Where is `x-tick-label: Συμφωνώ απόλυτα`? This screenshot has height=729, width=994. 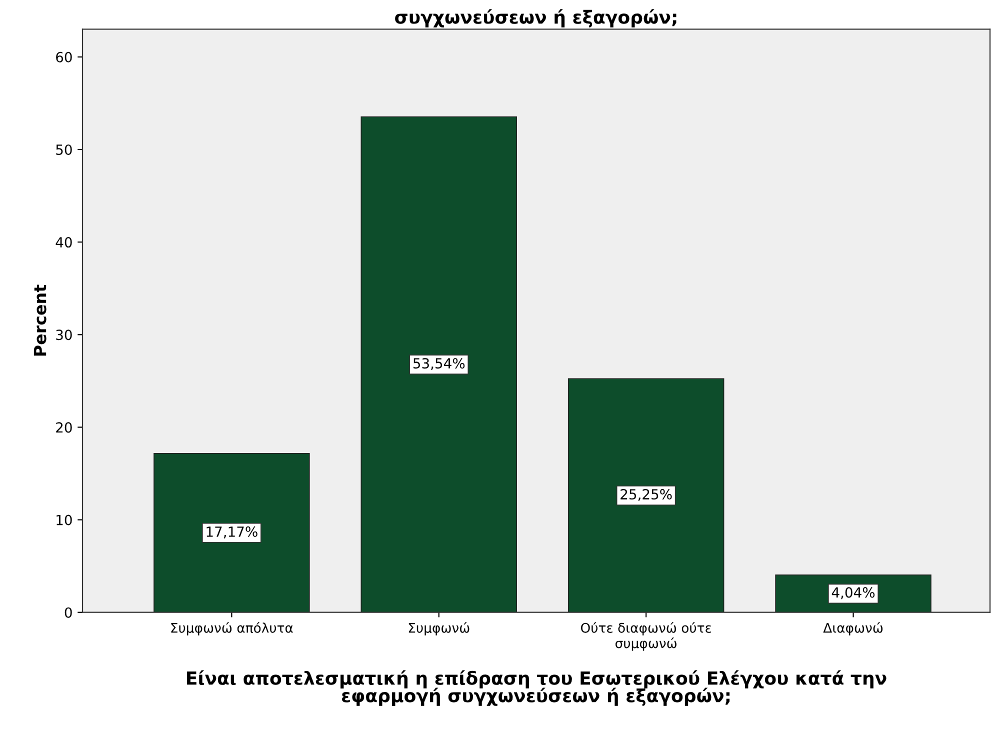 x-tick-label: Συμφωνώ απόλυτα is located at coordinates (232, 629).